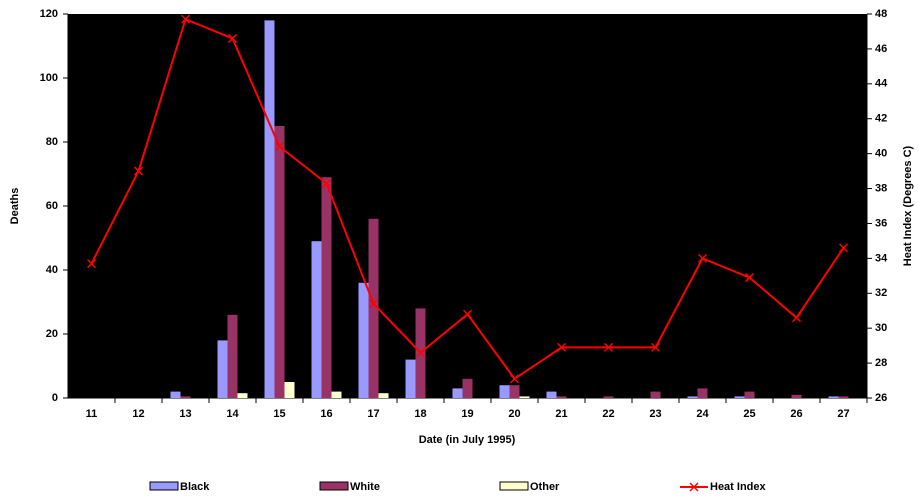  I want to click on x-tick-label: 13, so click(185, 414).